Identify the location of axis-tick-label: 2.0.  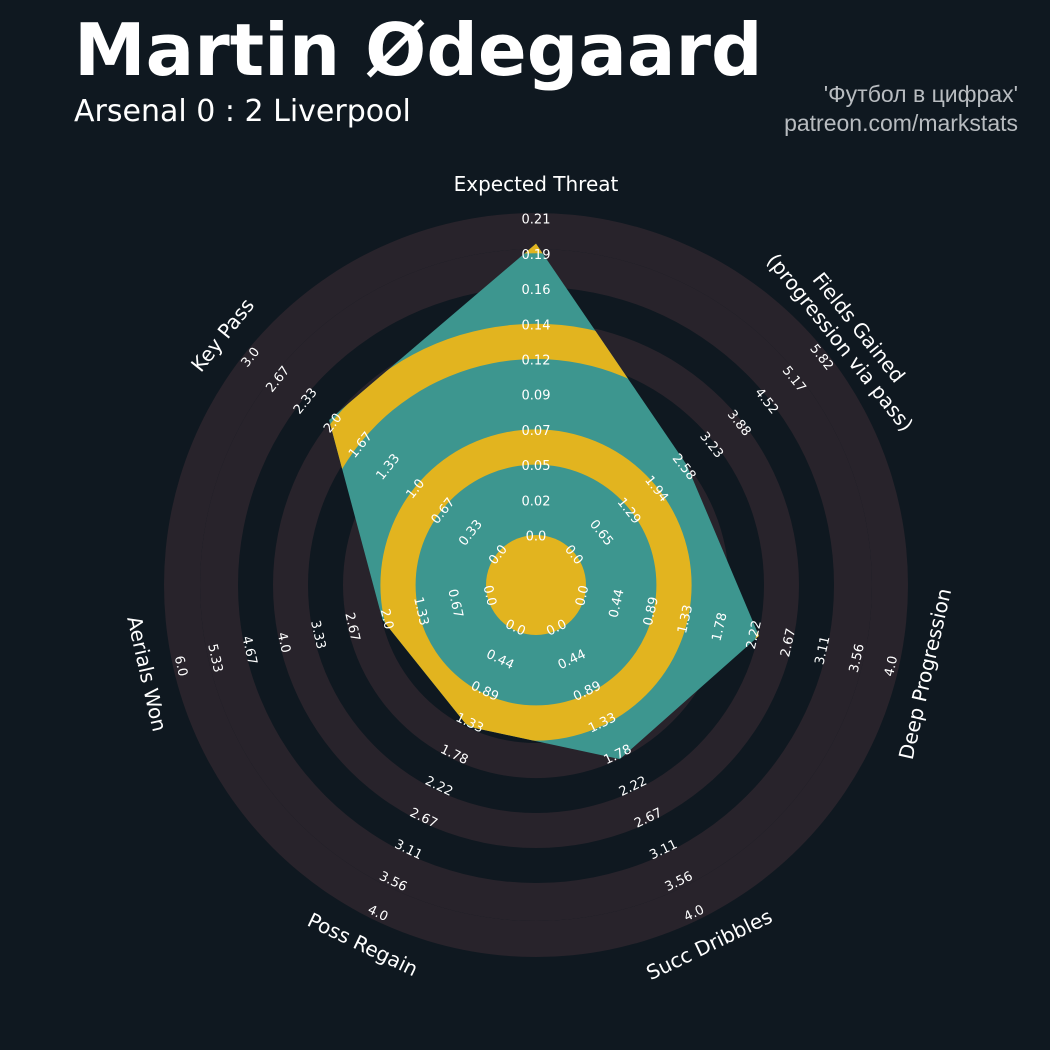
(386, 619).